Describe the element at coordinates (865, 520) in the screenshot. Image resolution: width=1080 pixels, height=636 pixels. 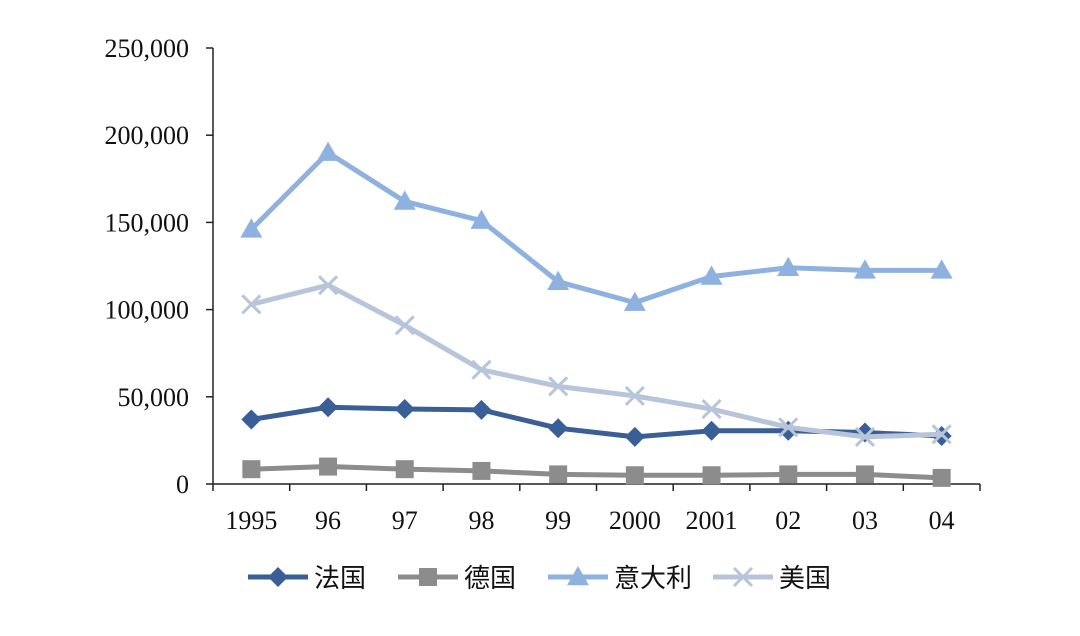
I see `x-tick-label: 03` at that location.